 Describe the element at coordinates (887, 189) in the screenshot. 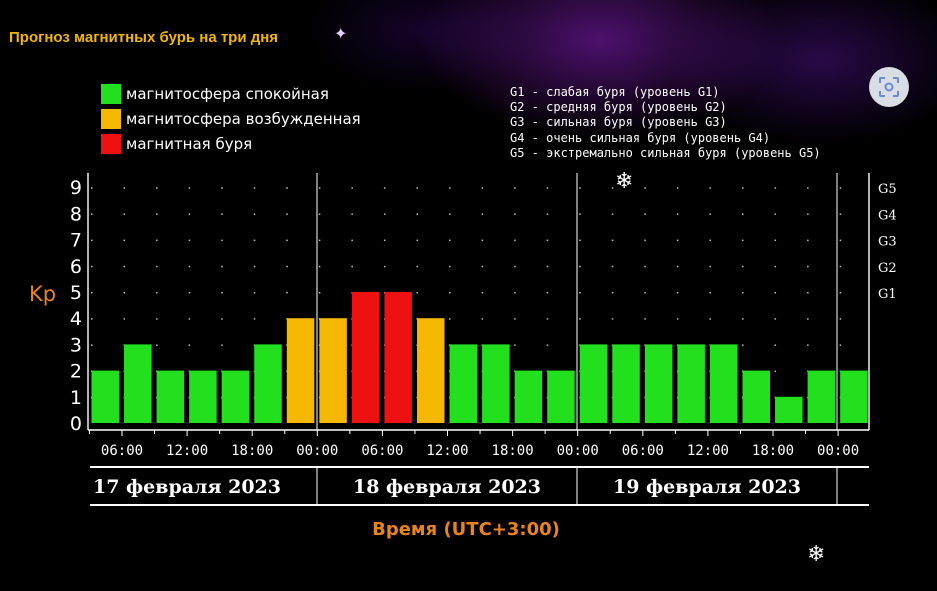

I see `g-tick-label: G5` at that location.